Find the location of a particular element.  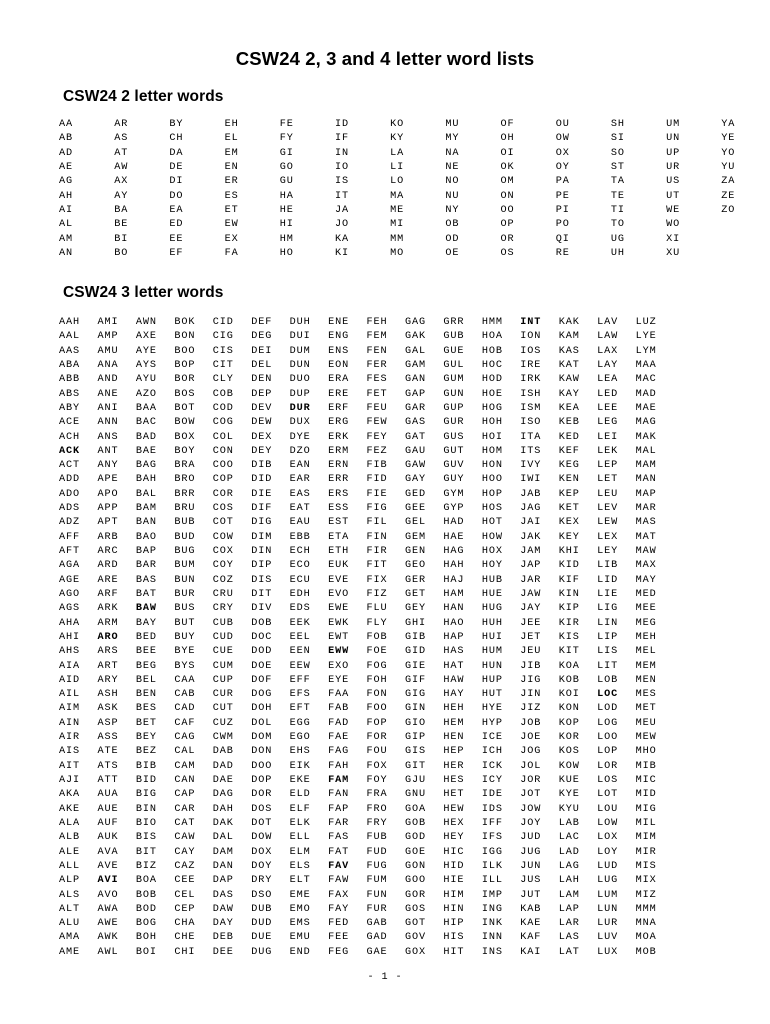

word-cell: EXO is located at coordinates (339, 666).